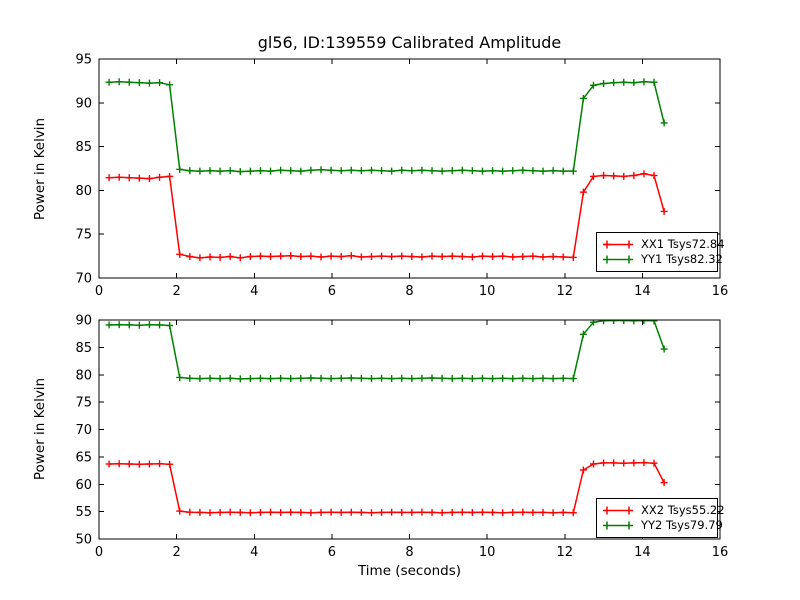 This screenshot has width=800, height=600. What do you see at coordinates (83, 457) in the screenshot?
I see `y-tick-label: 65` at bounding box center [83, 457].